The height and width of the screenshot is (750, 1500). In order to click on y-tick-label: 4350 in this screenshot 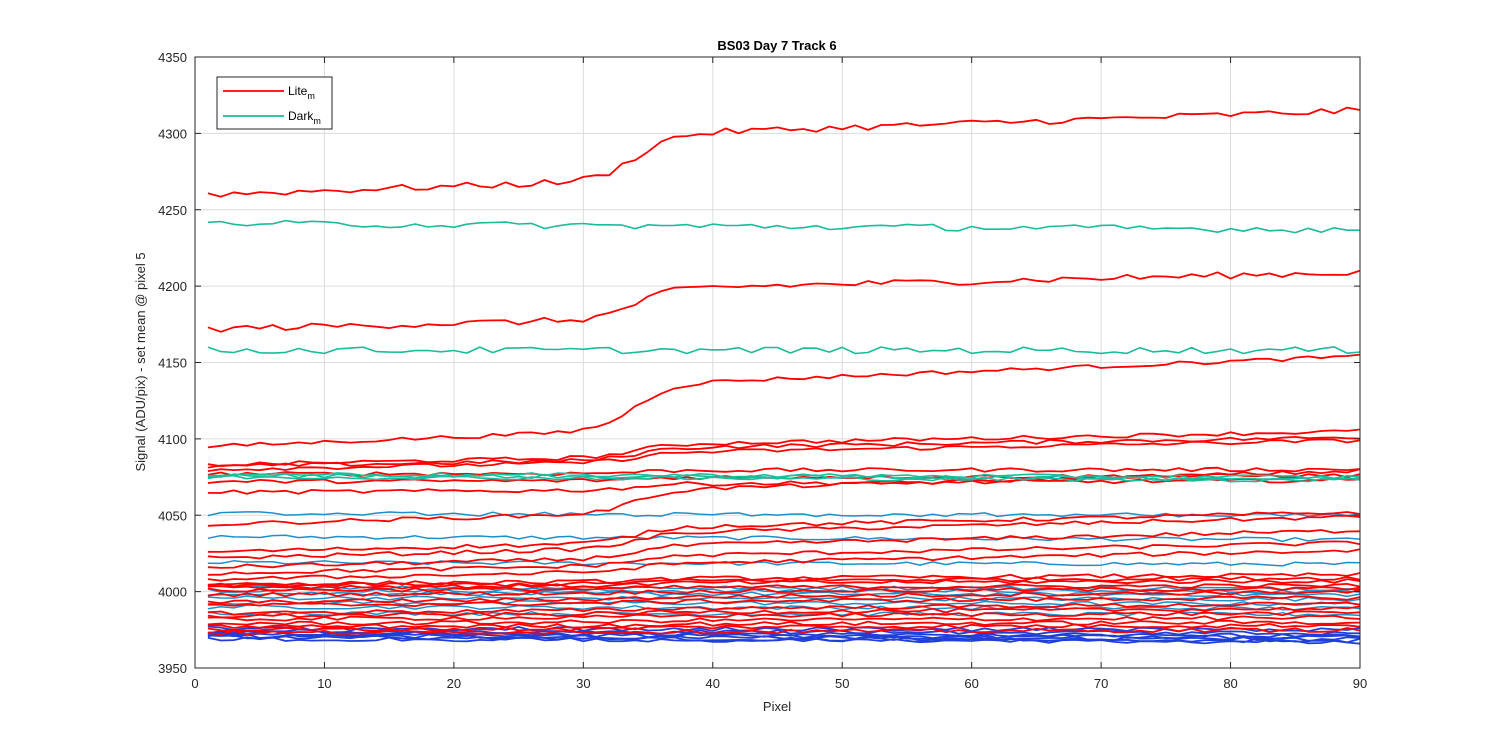, I will do `click(172, 57)`.